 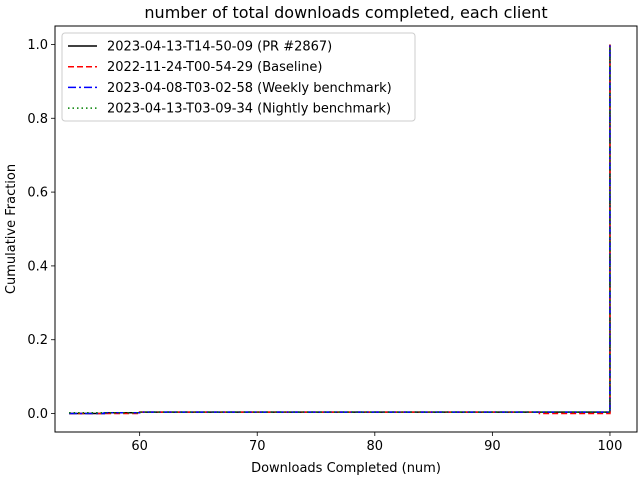 What do you see at coordinates (37, 266) in the screenshot?
I see `y-tick-label: 0.4` at bounding box center [37, 266].